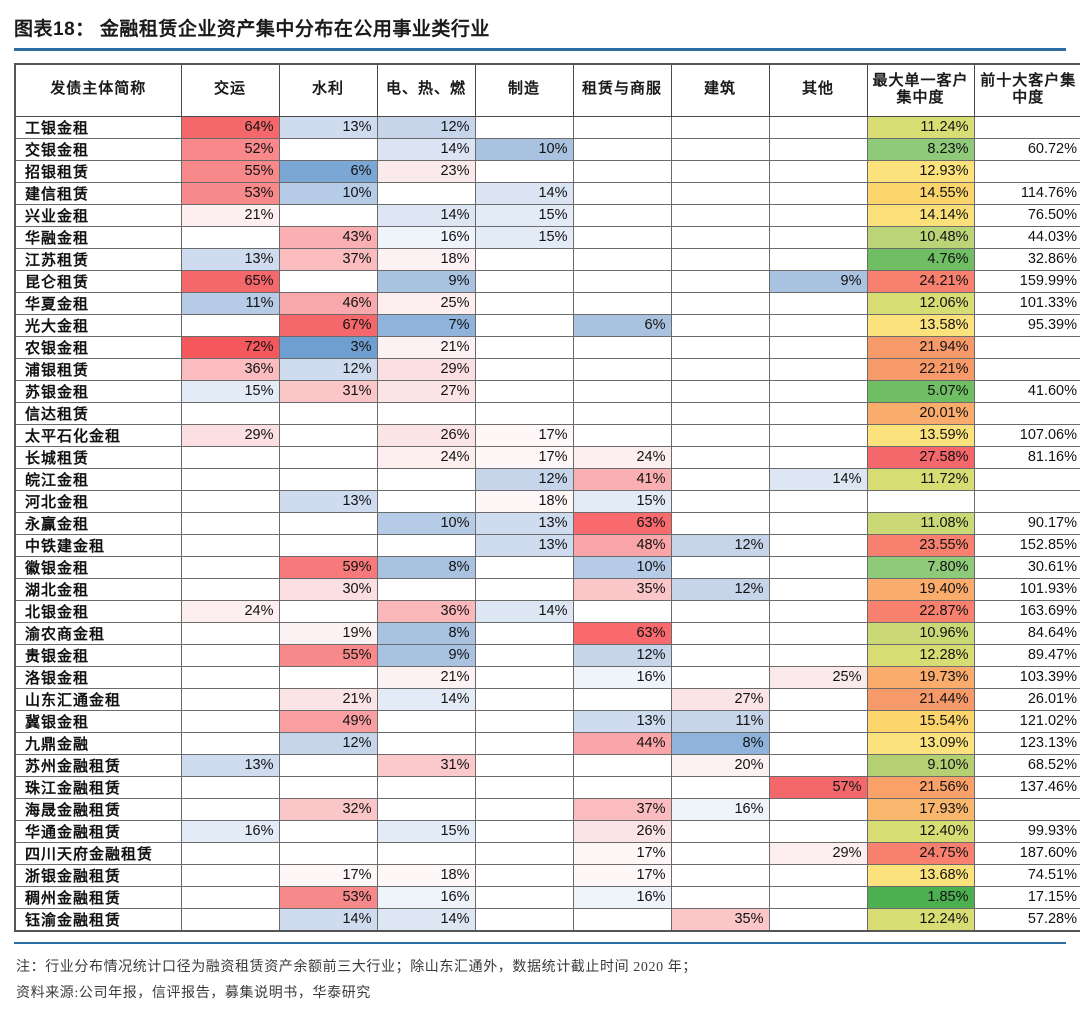 The width and height of the screenshot is (1080, 1032). What do you see at coordinates (1026, 215) in the screenshot?
I see `table-cell: 76.50%` at bounding box center [1026, 215].